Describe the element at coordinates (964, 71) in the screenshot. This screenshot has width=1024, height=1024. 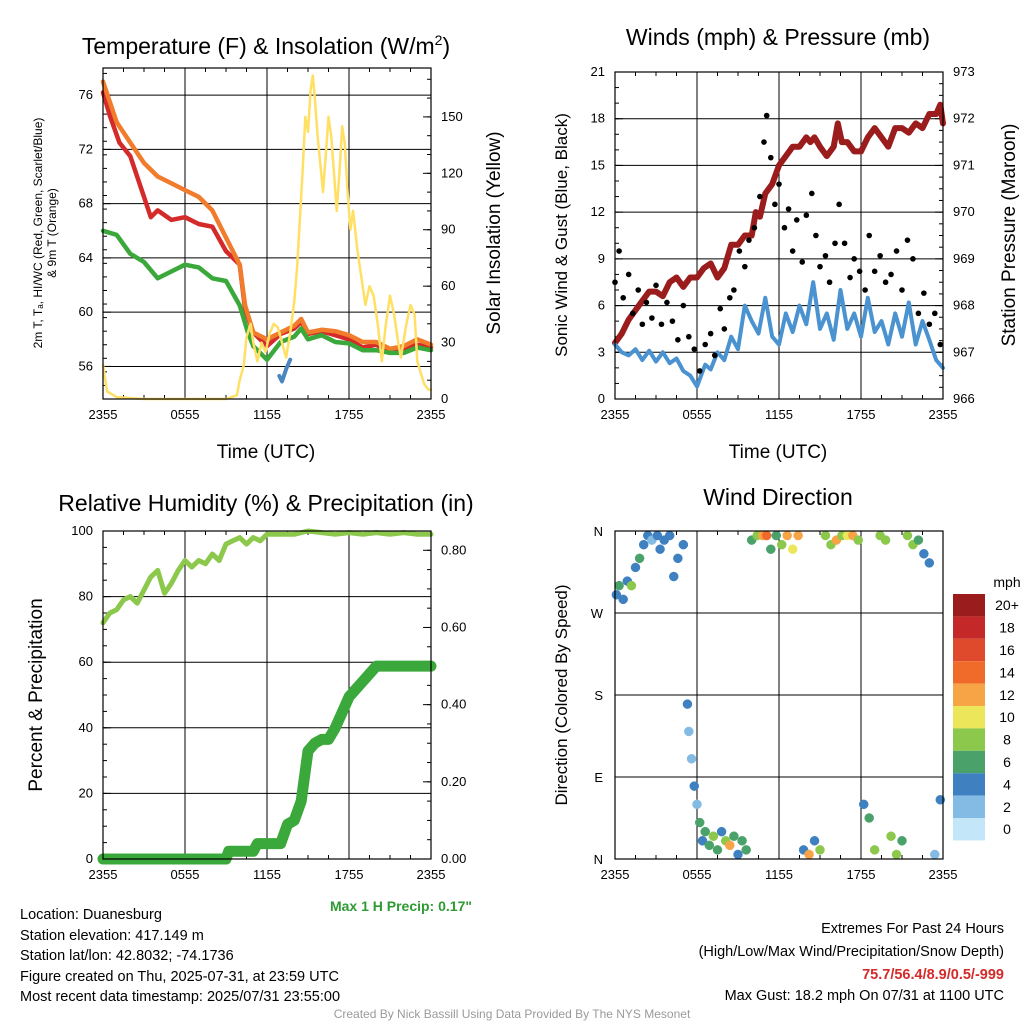
I see `y2-tick-label: 973` at that location.